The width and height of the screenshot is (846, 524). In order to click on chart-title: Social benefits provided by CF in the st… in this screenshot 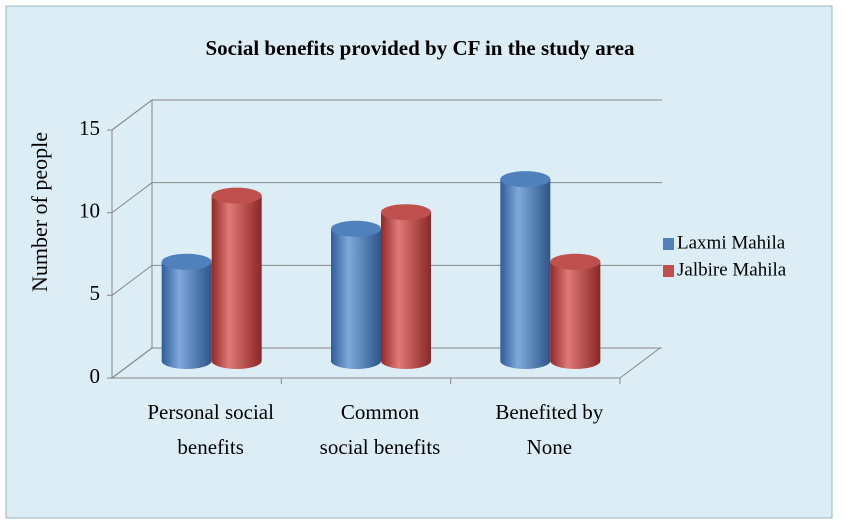, I will do `click(420, 48)`.